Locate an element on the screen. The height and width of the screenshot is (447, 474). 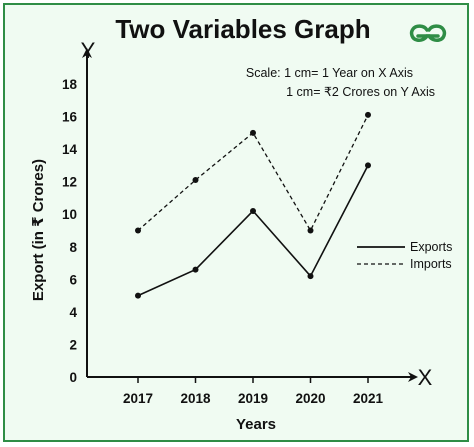
y-tick-label: 12 is located at coordinates (69, 182).